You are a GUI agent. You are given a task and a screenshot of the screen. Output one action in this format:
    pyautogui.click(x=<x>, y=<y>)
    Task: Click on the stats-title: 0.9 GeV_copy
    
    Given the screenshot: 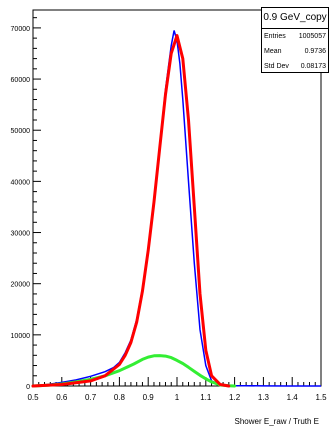 What is the action you would take?
    pyautogui.click(x=295, y=18)
    